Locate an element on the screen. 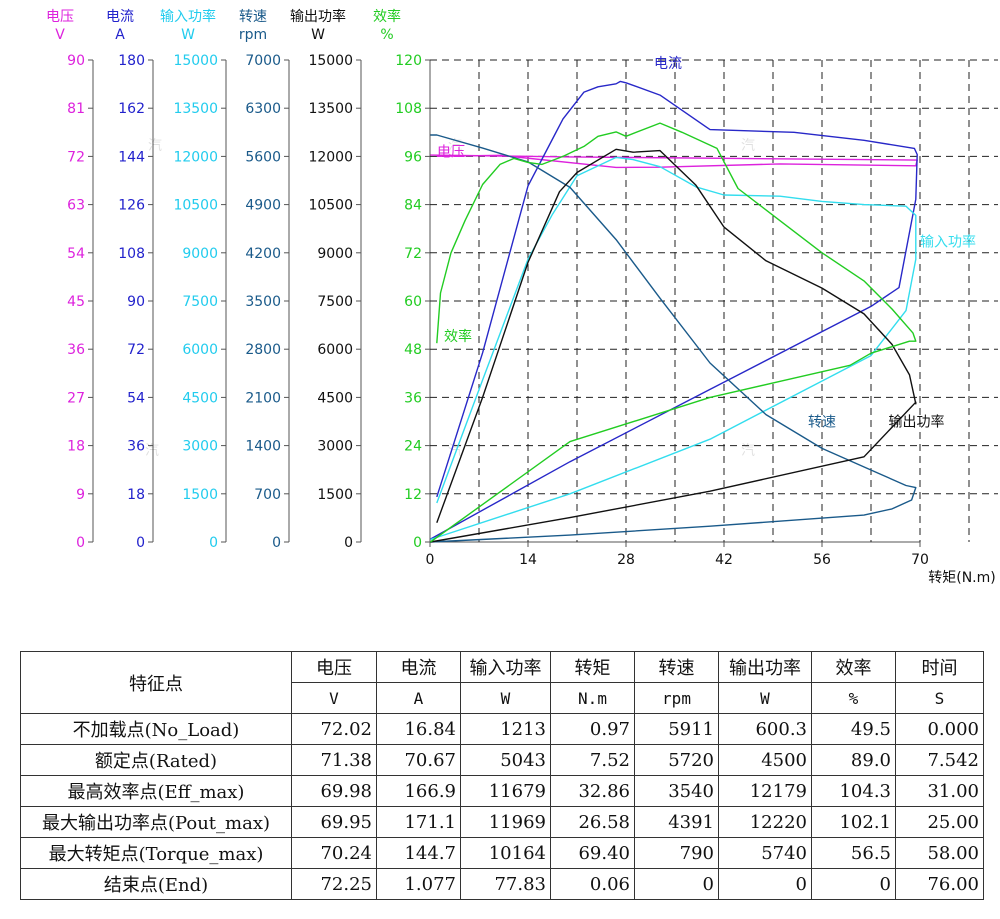  tick-label: 12 is located at coordinates (413, 495).